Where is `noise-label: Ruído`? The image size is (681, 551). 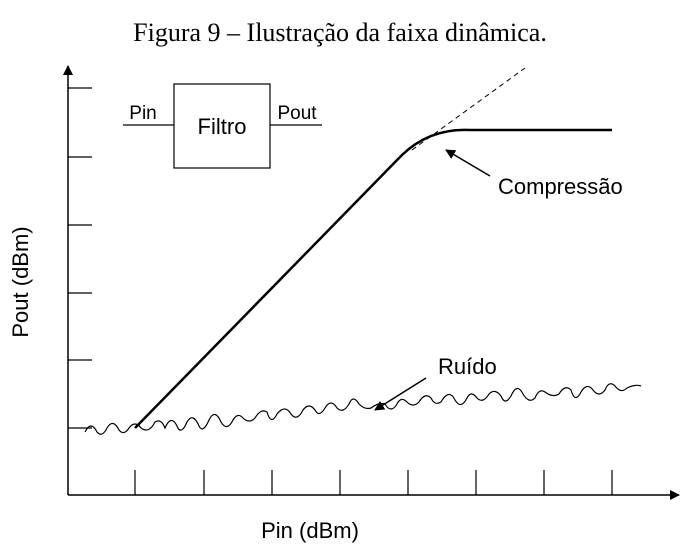 noise-label: Ruído is located at coordinates (467, 366).